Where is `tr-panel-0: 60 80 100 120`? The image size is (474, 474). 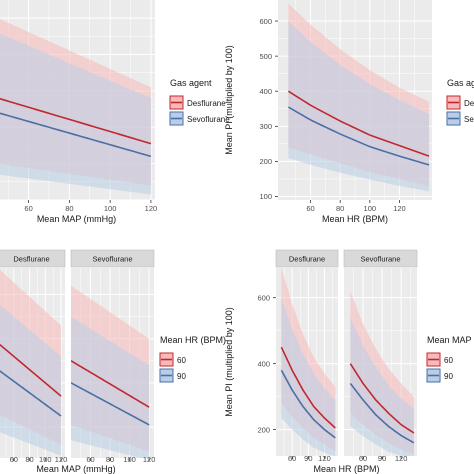 tr-panel-0: 60 80 100 120 is located at coordinates (355, 106).